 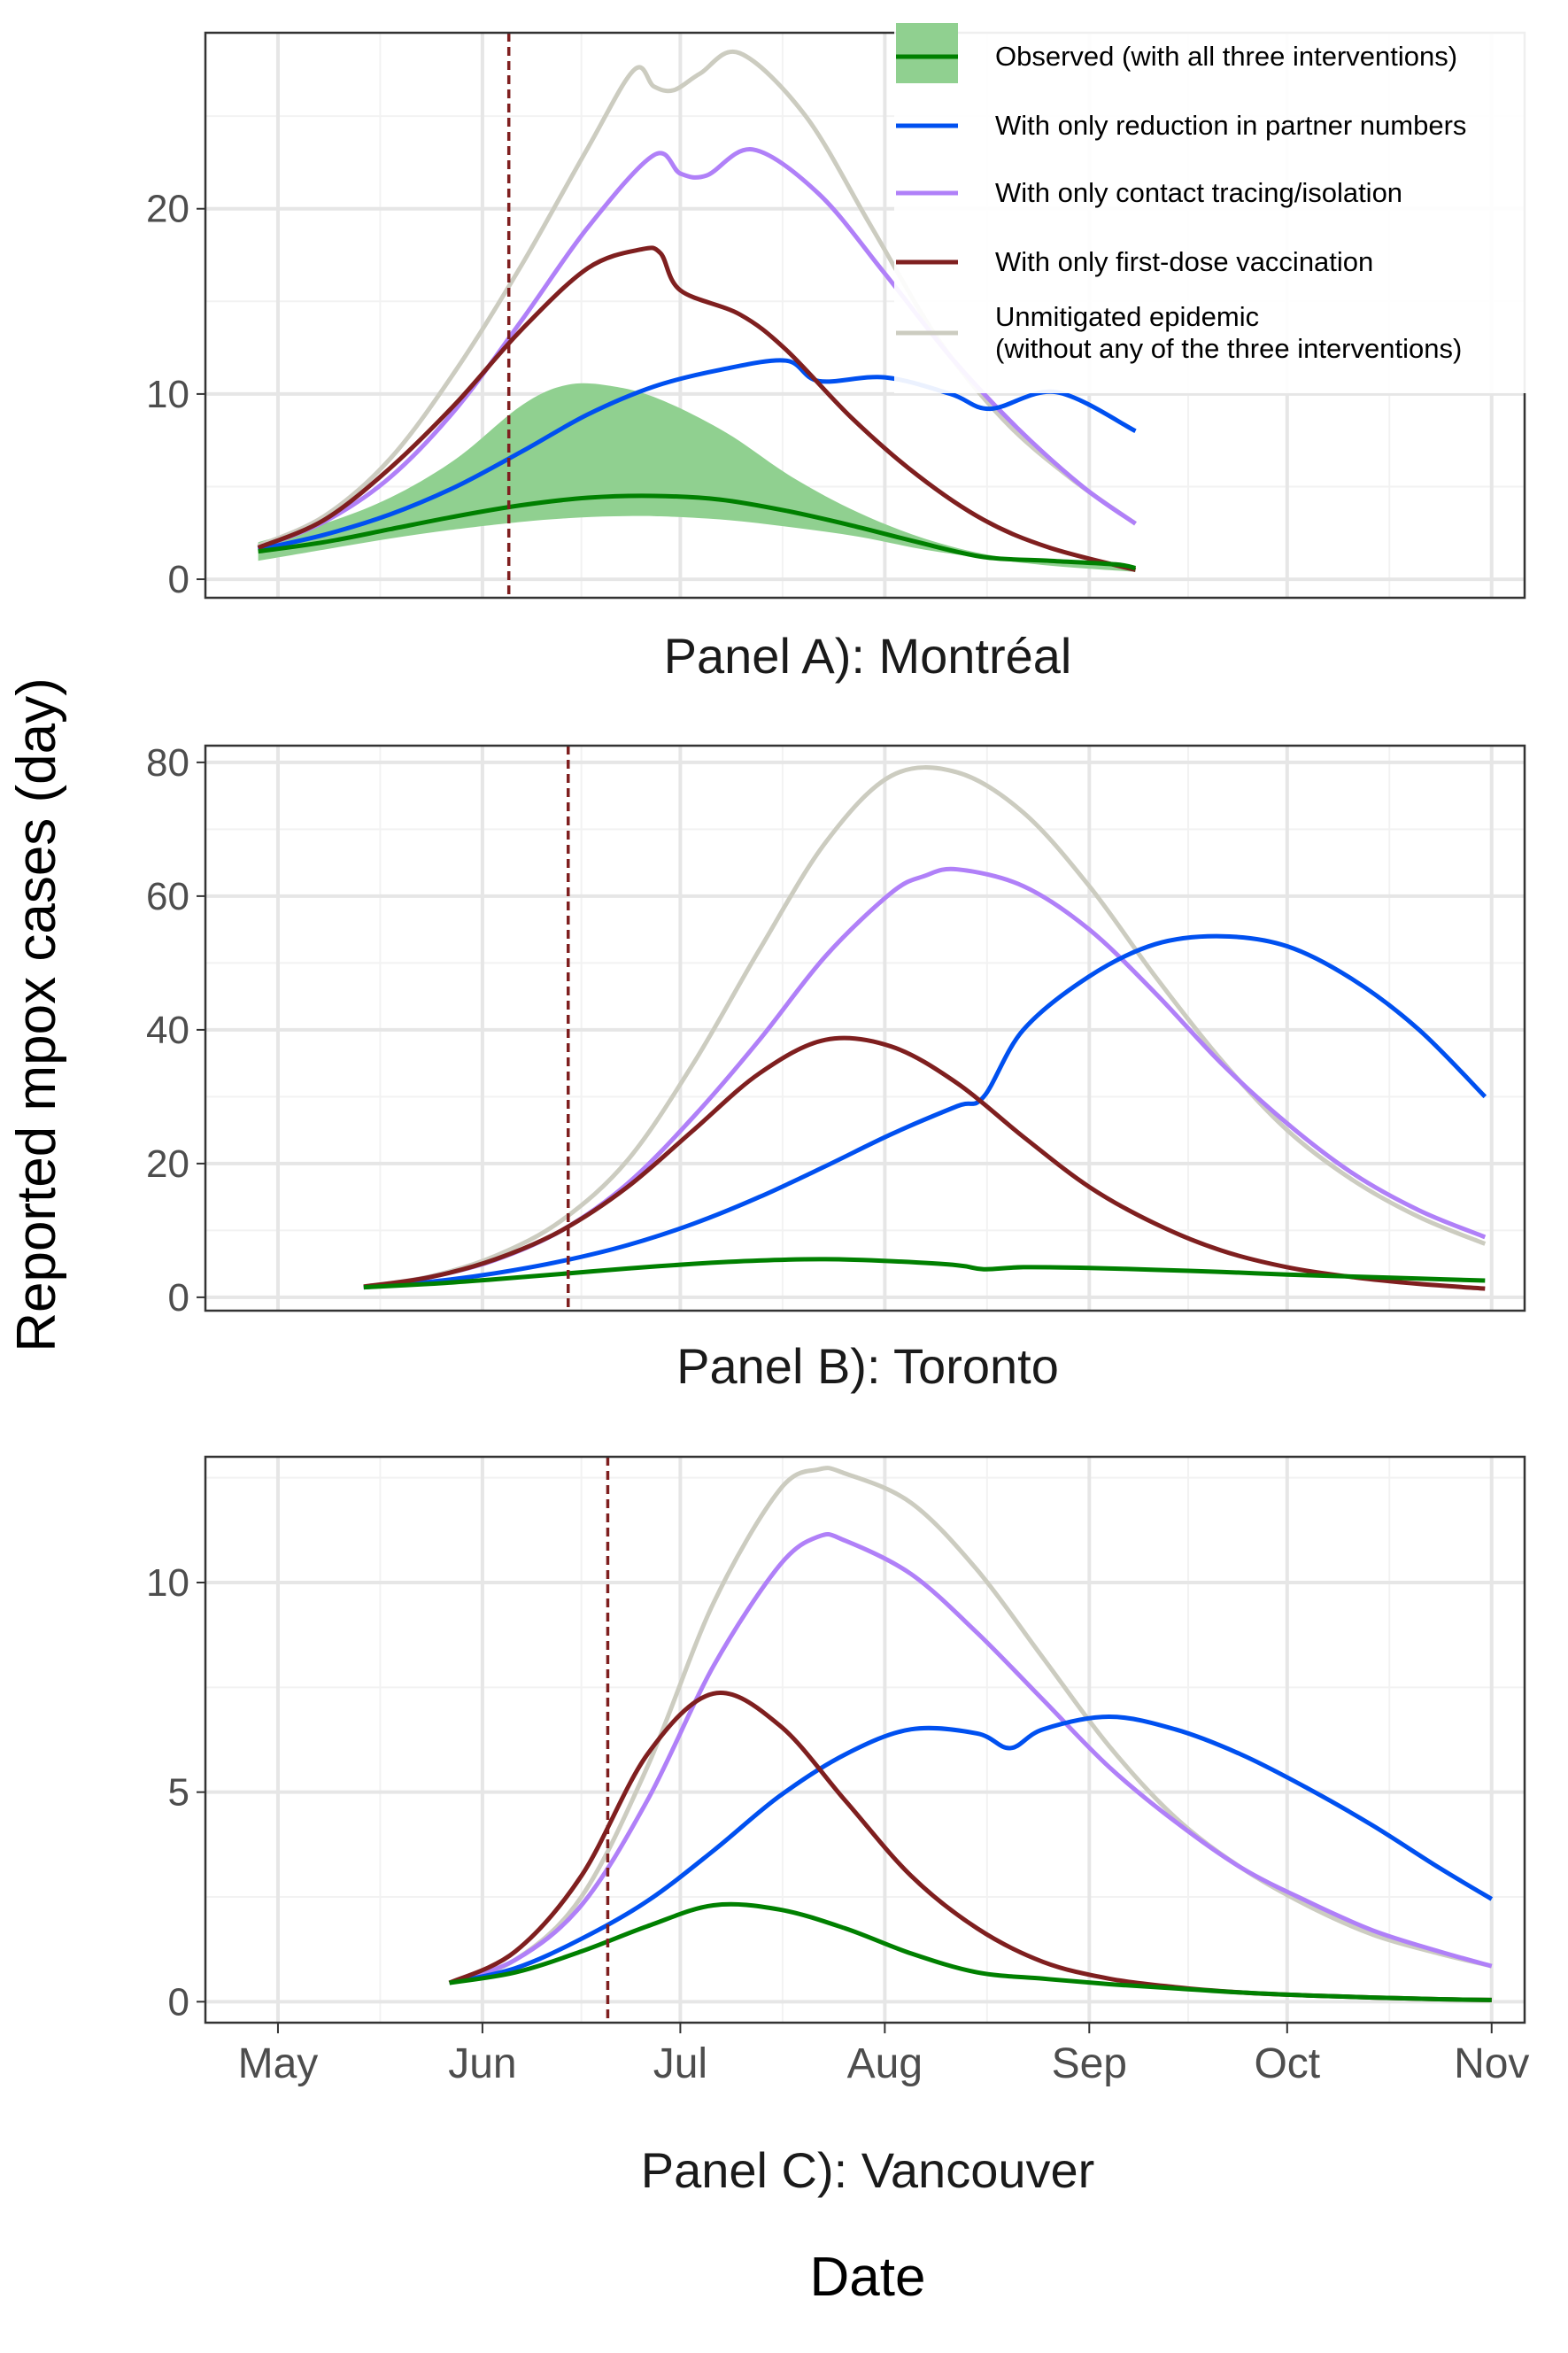 What do you see at coordinates (167, 1030) in the screenshot?
I see `y-tick-label: 40` at bounding box center [167, 1030].